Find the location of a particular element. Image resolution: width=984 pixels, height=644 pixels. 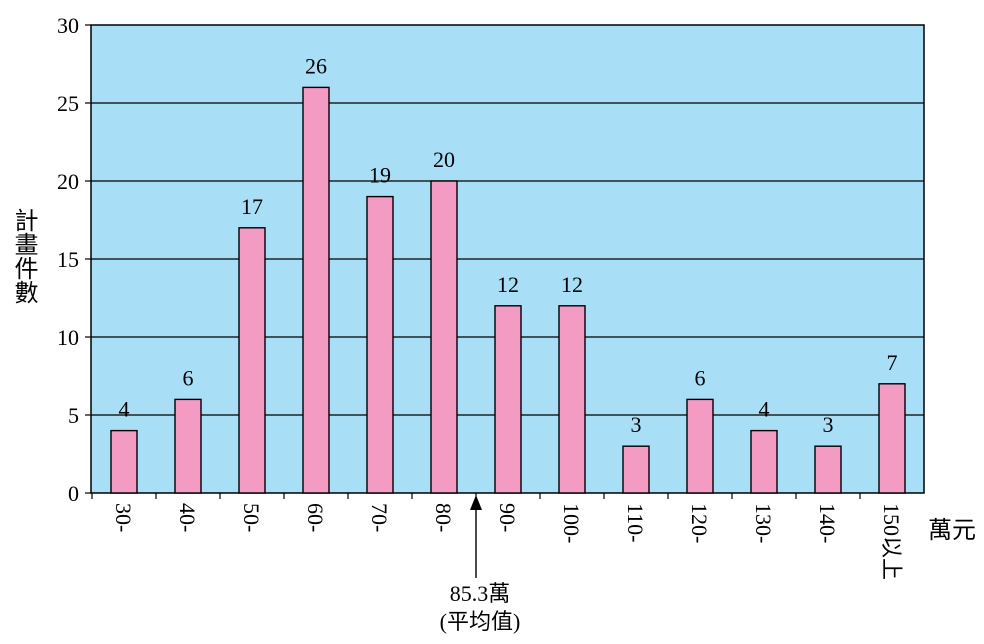

y-axis-title: 計畫件數 is located at coordinates (23, 256).